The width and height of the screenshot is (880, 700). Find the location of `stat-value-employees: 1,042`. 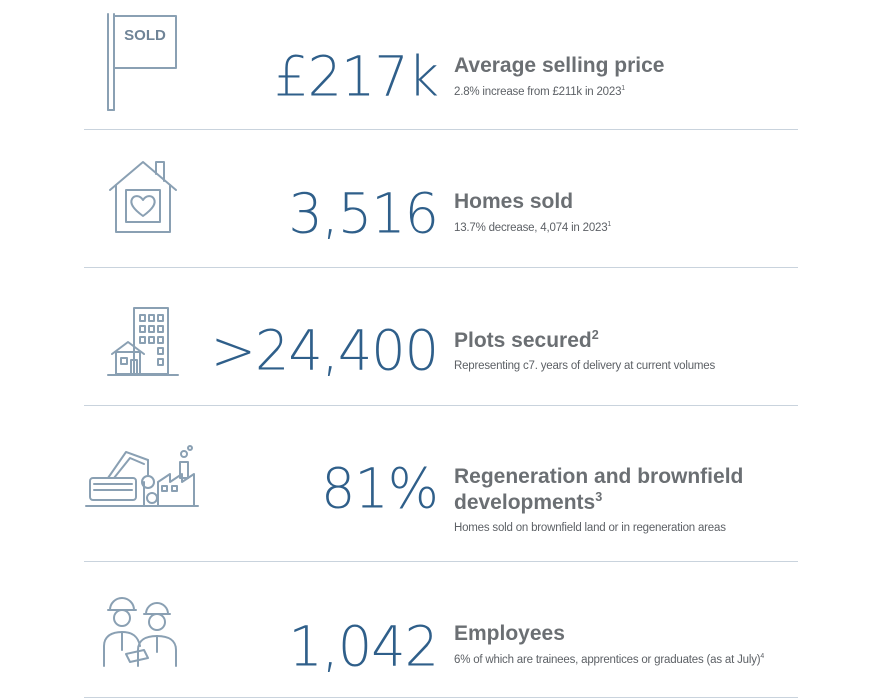

stat-value-employees: 1,042 is located at coordinates (363, 646).